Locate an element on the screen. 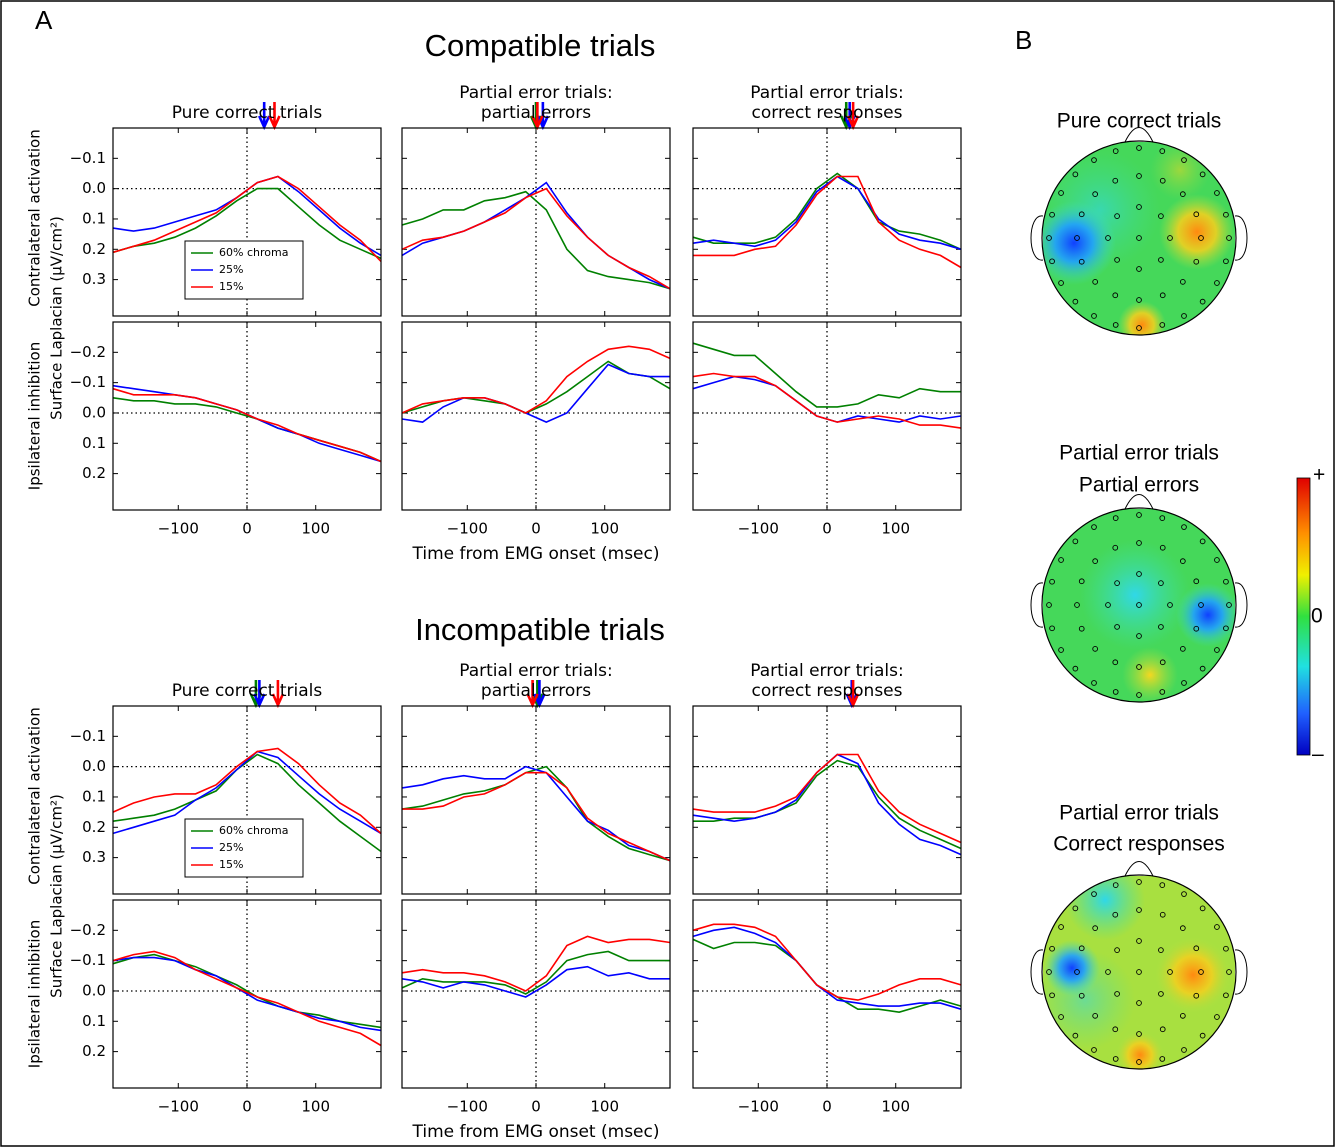 The height and width of the screenshot is (1147, 1335). legend-label: 25% is located at coordinates (231, 847).